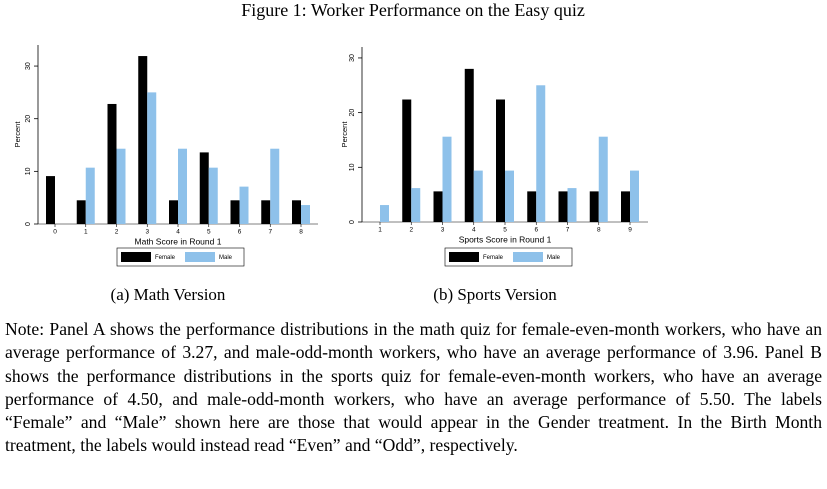  What do you see at coordinates (55, 232) in the screenshot?
I see `x-tick-label: 0` at bounding box center [55, 232].